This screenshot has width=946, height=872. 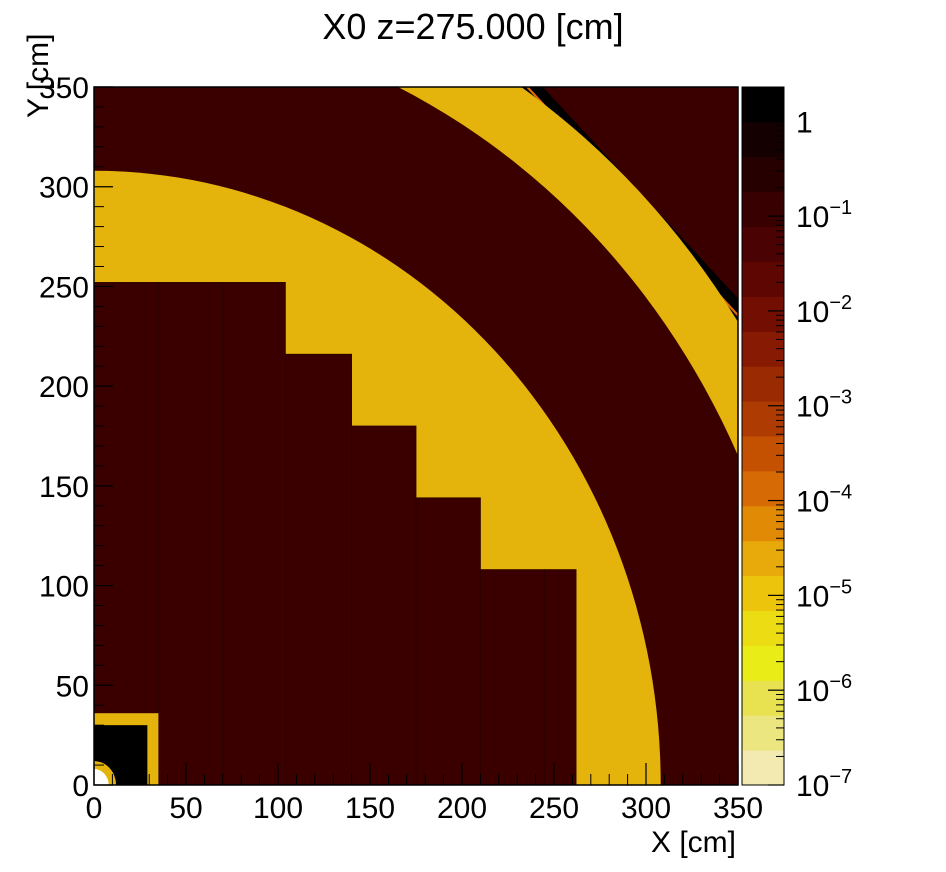 I want to click on x-tick-label: 100, so click(x=278, y=808).